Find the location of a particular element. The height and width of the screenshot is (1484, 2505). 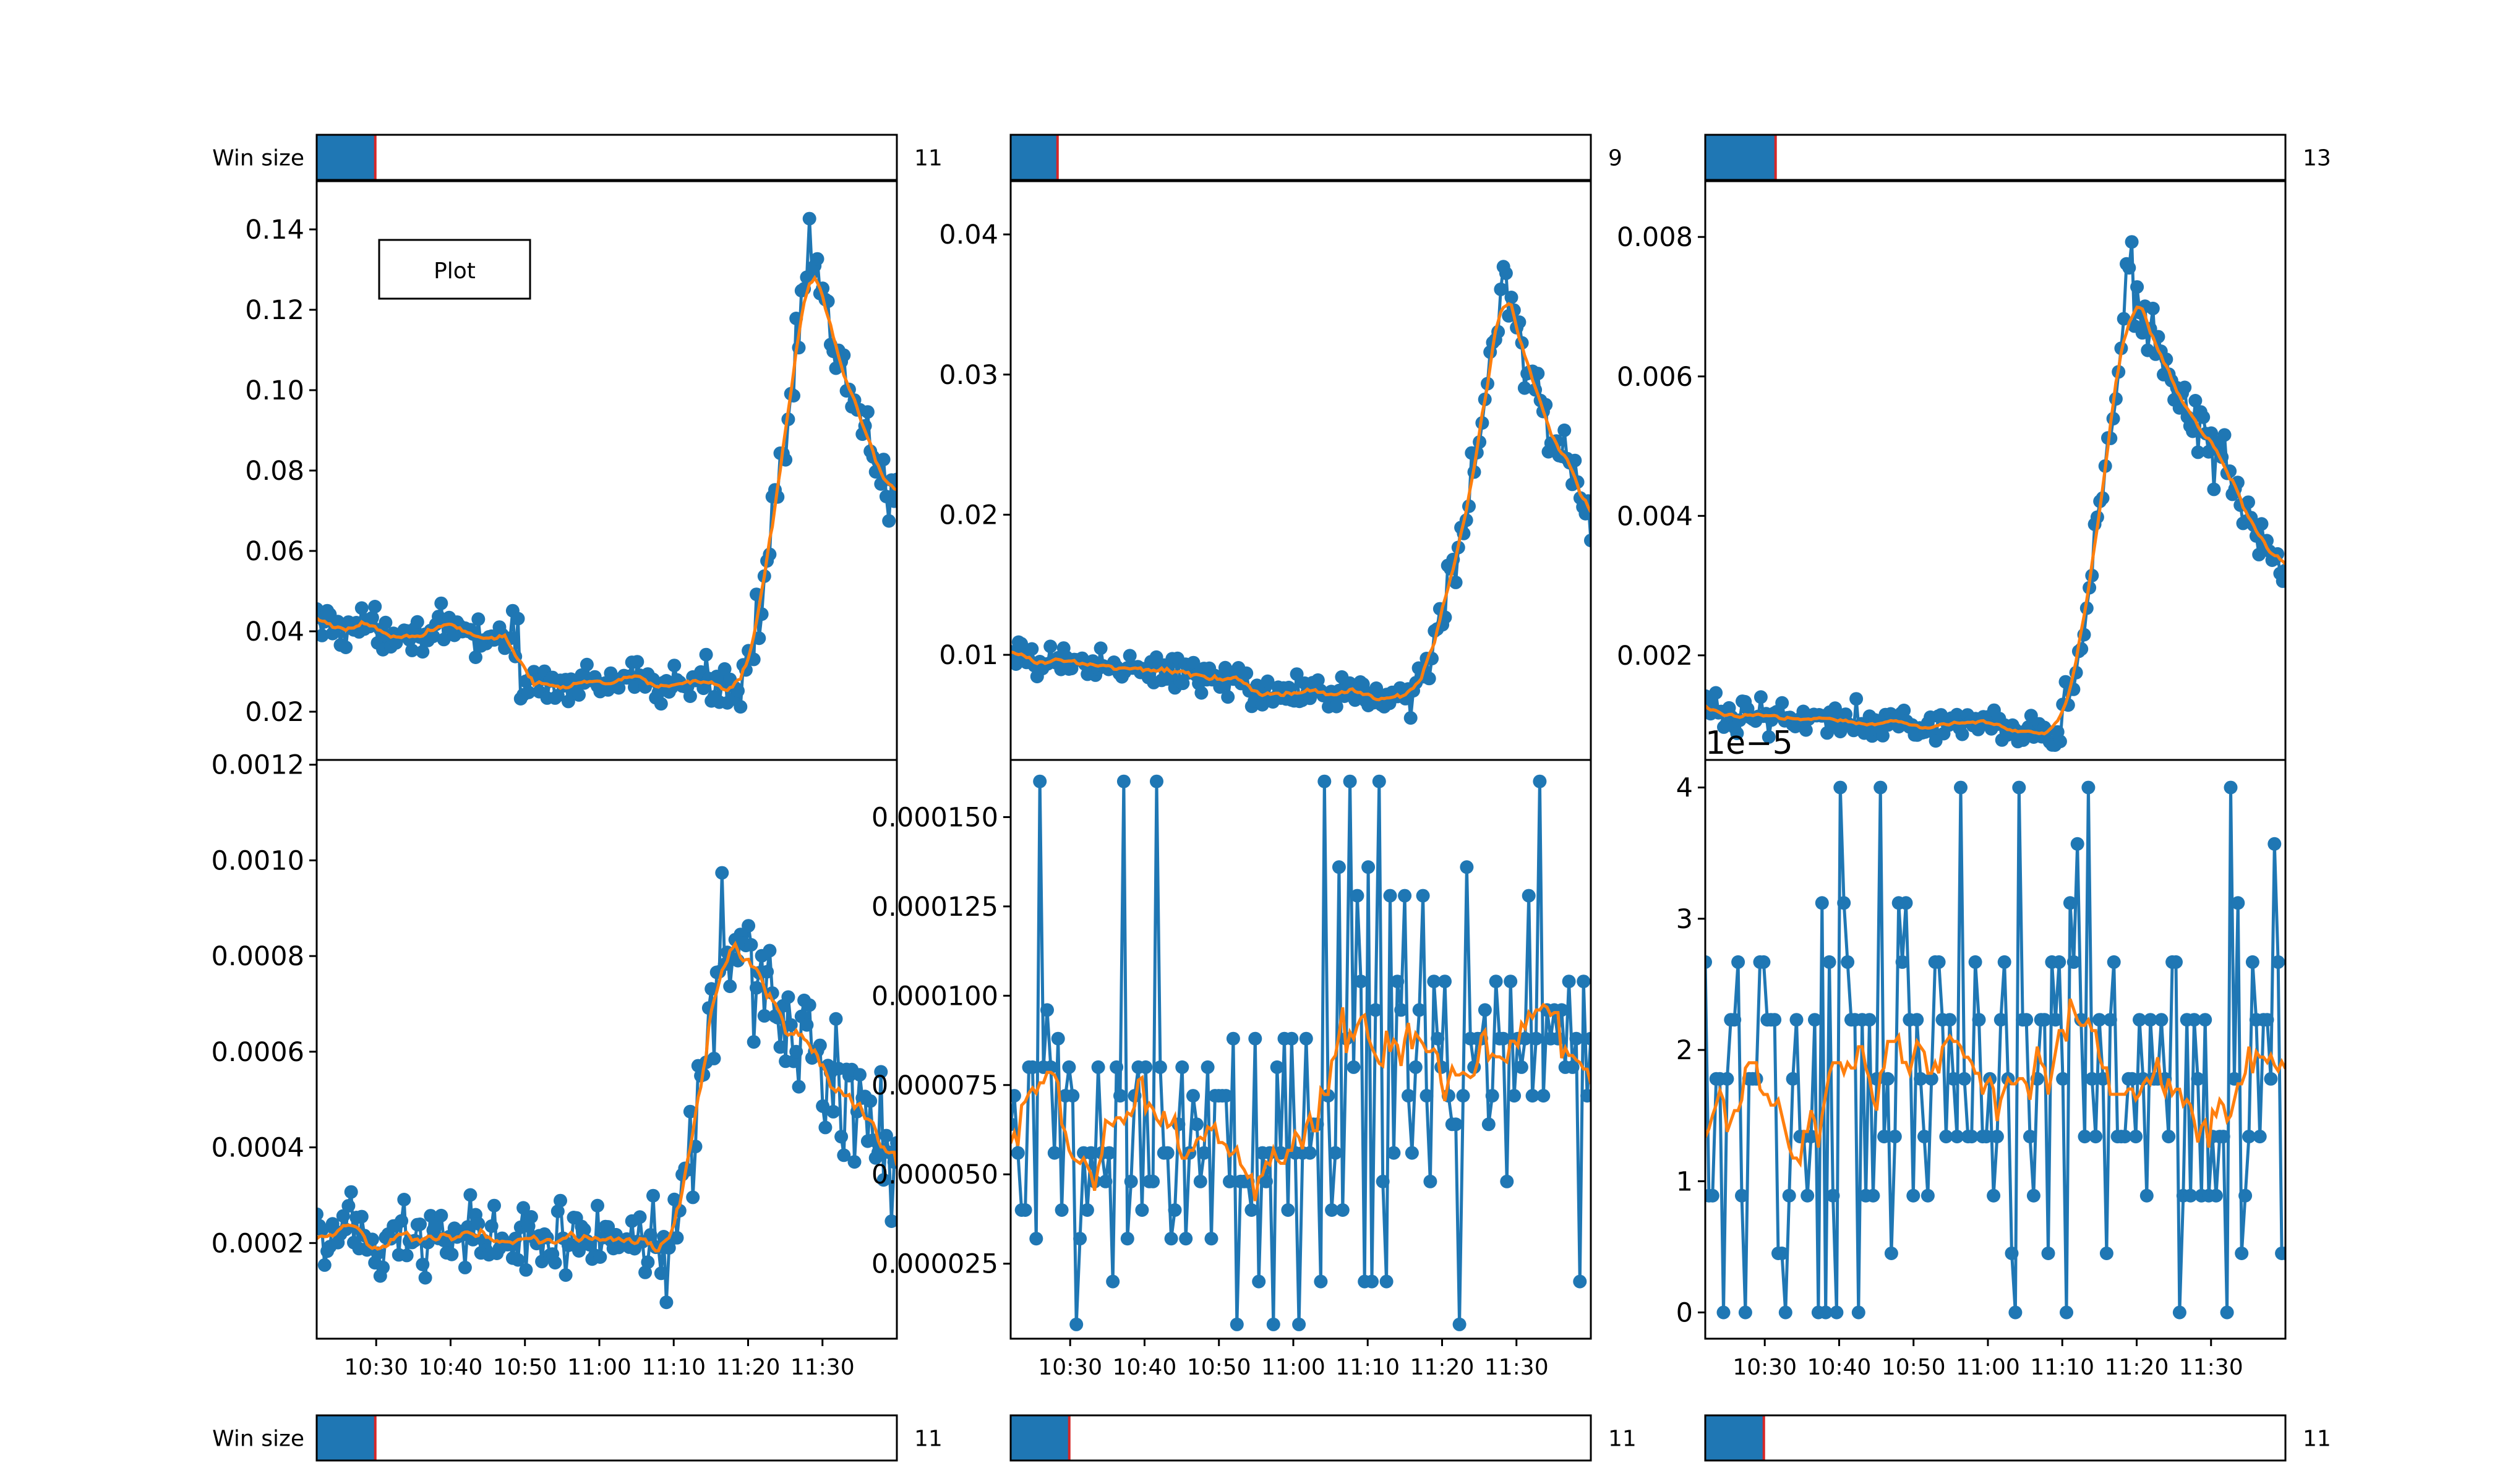

bottom-slider-1: Win size 11 is located at coordinates (577, 1438).